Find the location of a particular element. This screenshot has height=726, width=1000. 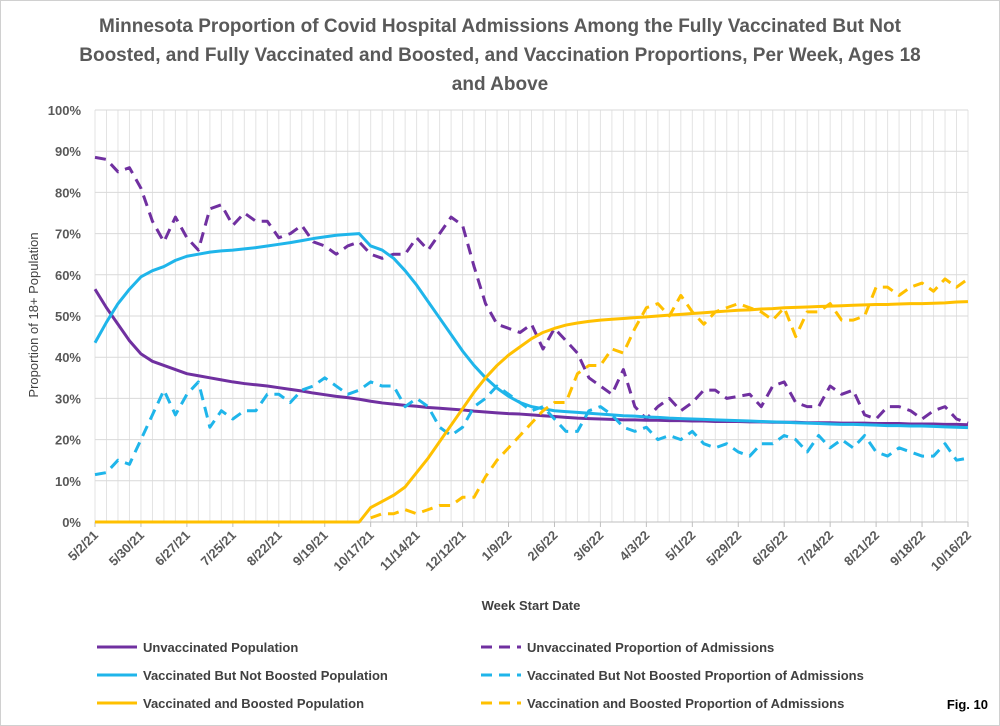

x-tick-label: 8/21/22 is located at coordinates (861, 548).